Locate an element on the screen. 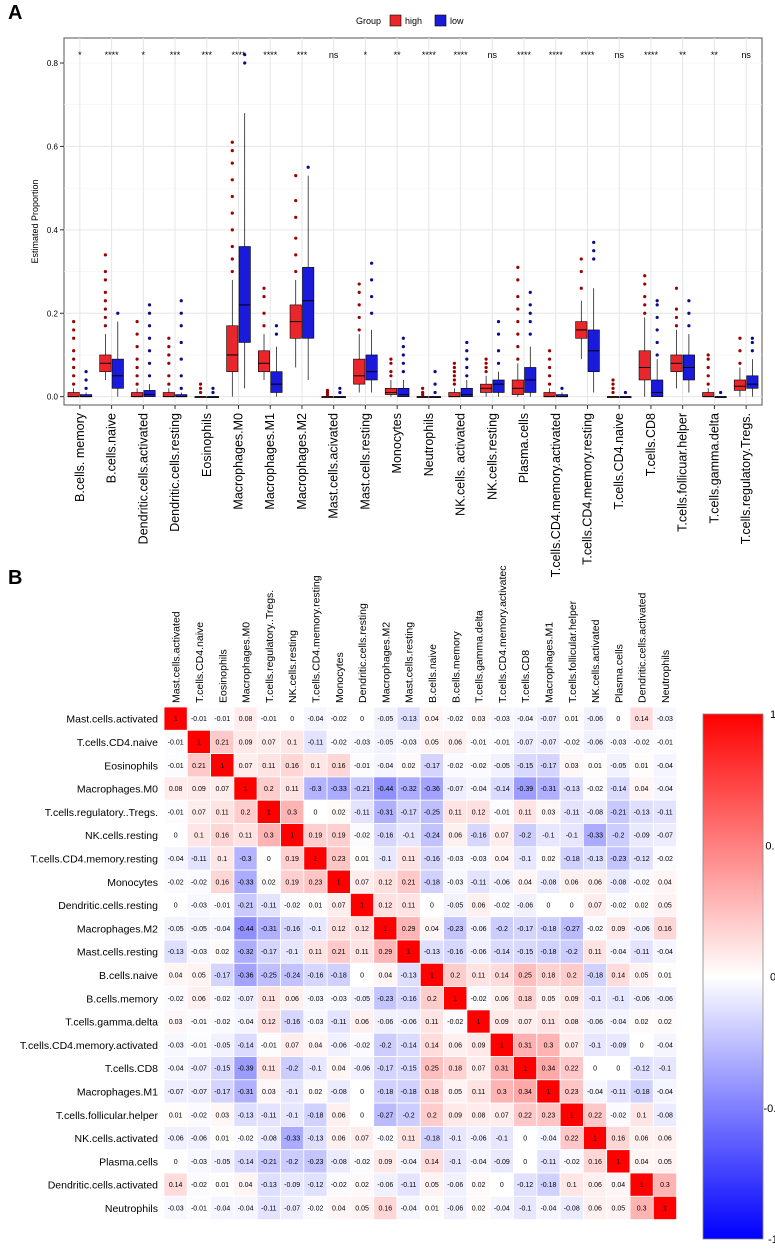  heatmap-cell-value: 0.3 is located at coordinates (292, 812).